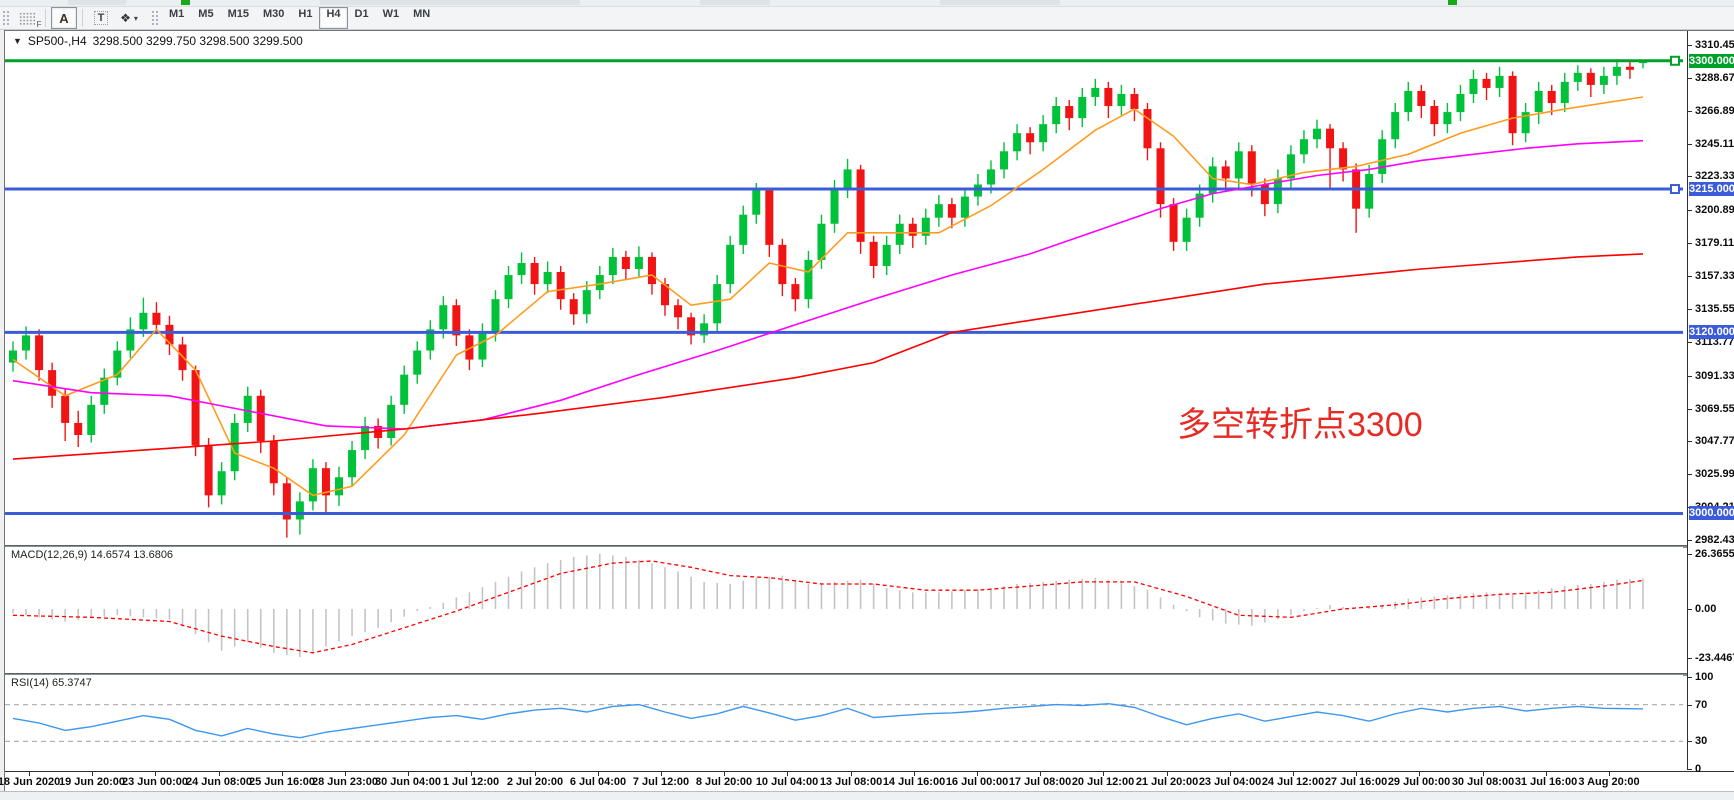 The height and width of the screenshot is (800, 1734). What do you see at coordinates (238, 14) in the screenshot?
I see `timeframe-m15-button: M15` at bounding box center [238, 14].